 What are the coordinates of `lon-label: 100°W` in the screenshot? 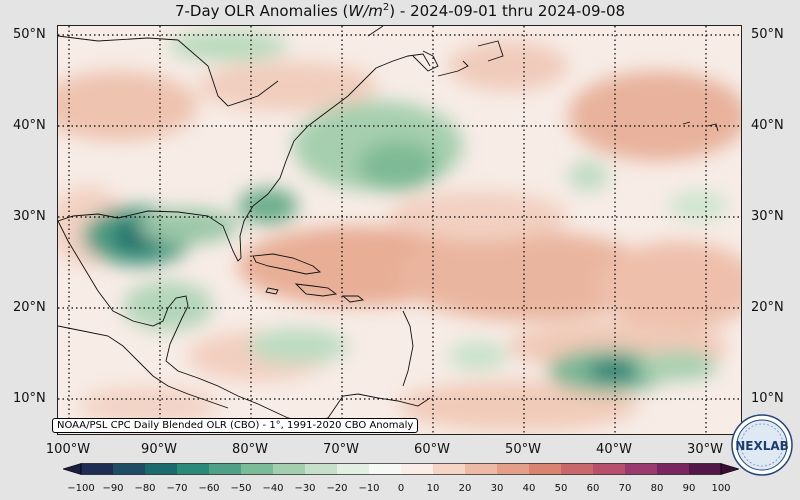 It's located at (68, 449).